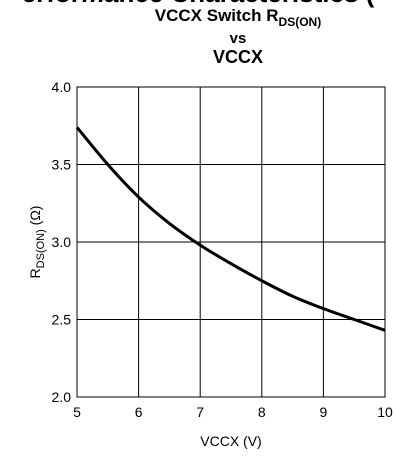 The width and height of the screenshot is (396, 459). What do you see at coordinates (230, 441) in the screenshot?
I see `x-axis-label: VCCX (V)` at bounding box center [230, 441].